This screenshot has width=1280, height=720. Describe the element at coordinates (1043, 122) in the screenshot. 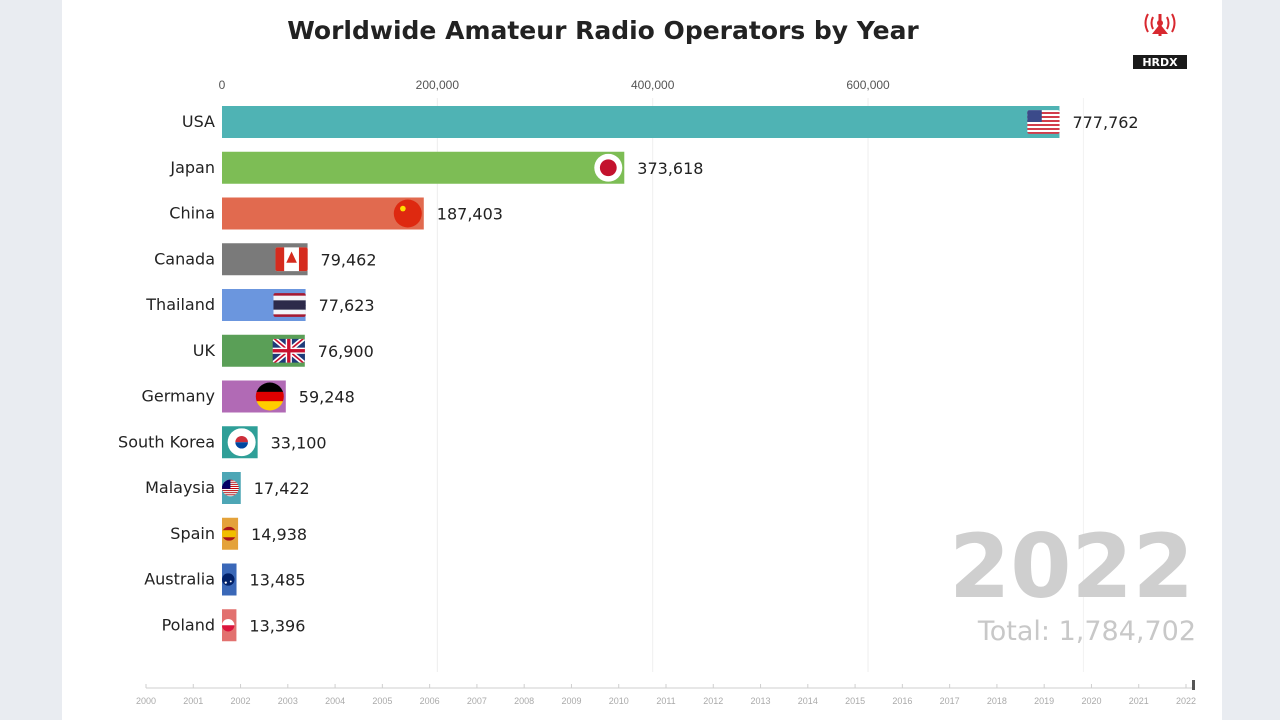

I see `us-flag-icon` at that location.